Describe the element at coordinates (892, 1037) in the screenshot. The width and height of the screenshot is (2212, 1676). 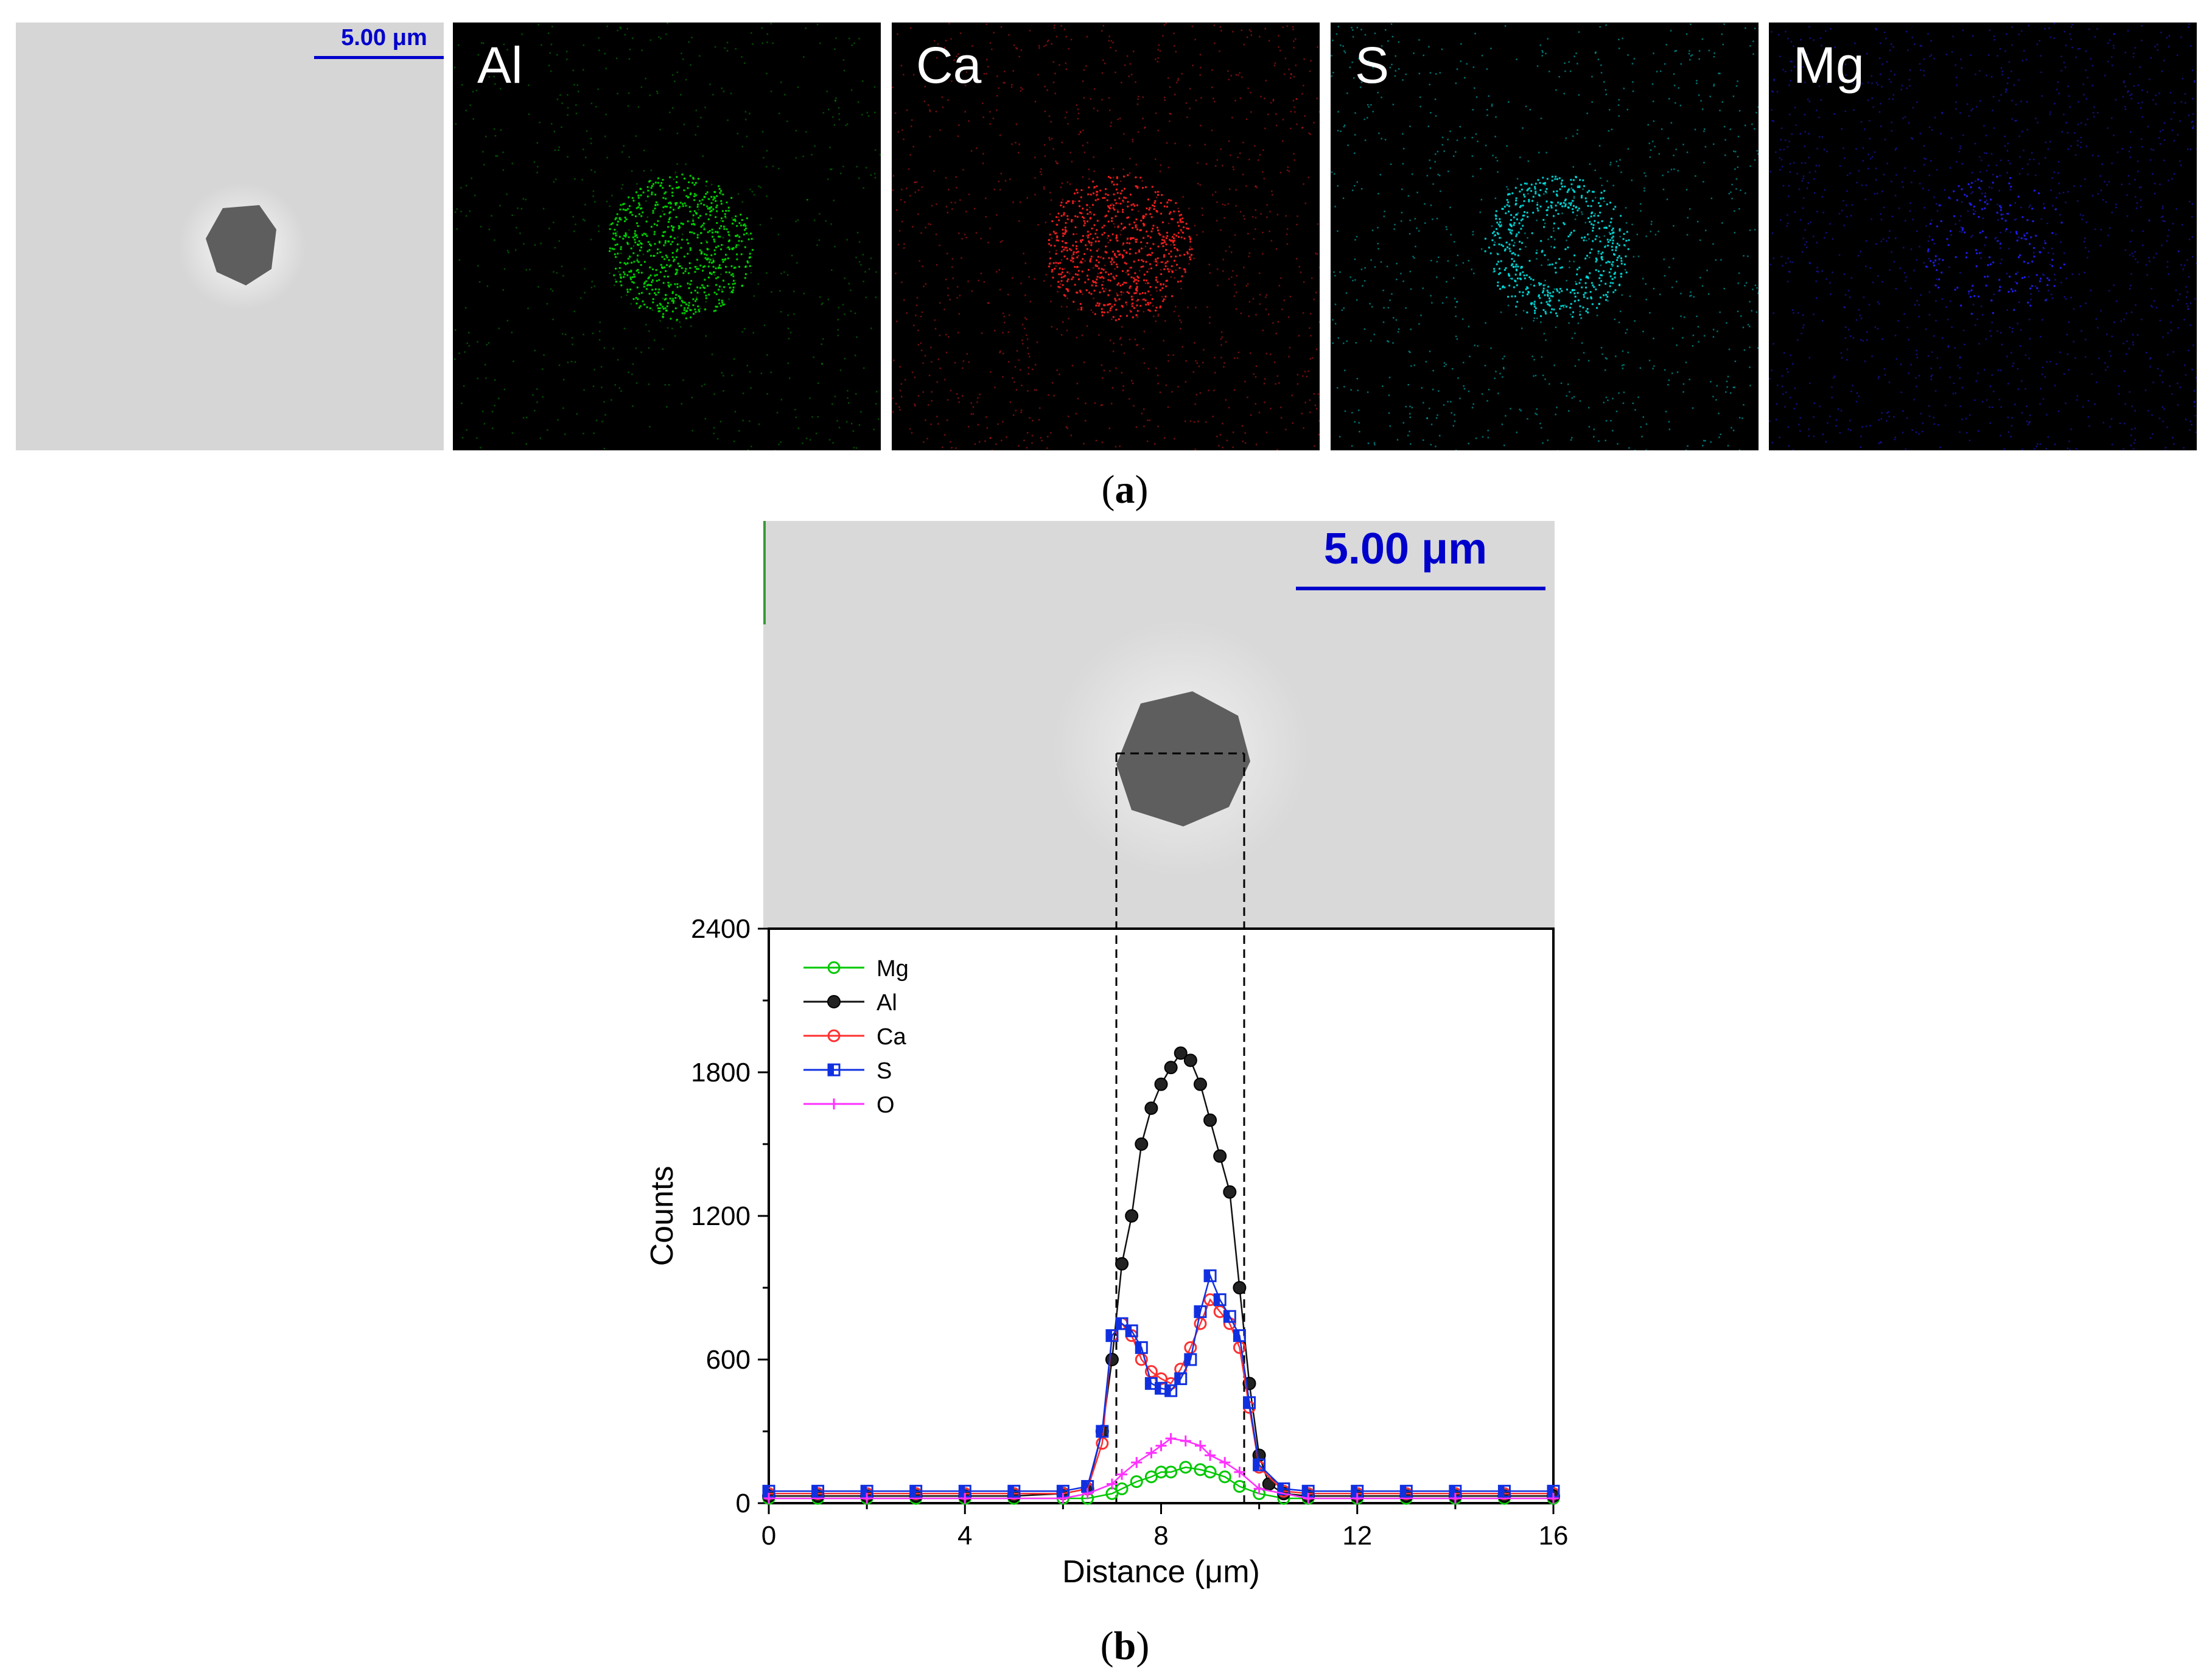
I see `legend-label-ca: Ca` at that location.